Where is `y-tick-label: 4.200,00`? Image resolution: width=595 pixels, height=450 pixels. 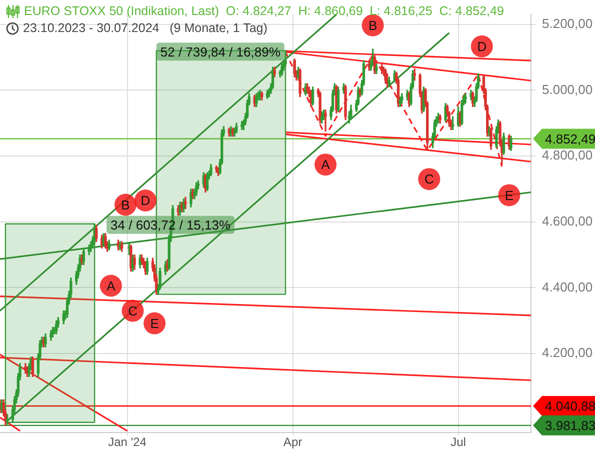 y-tick-label: 4.200,00 is located at coordinates (567, 352).